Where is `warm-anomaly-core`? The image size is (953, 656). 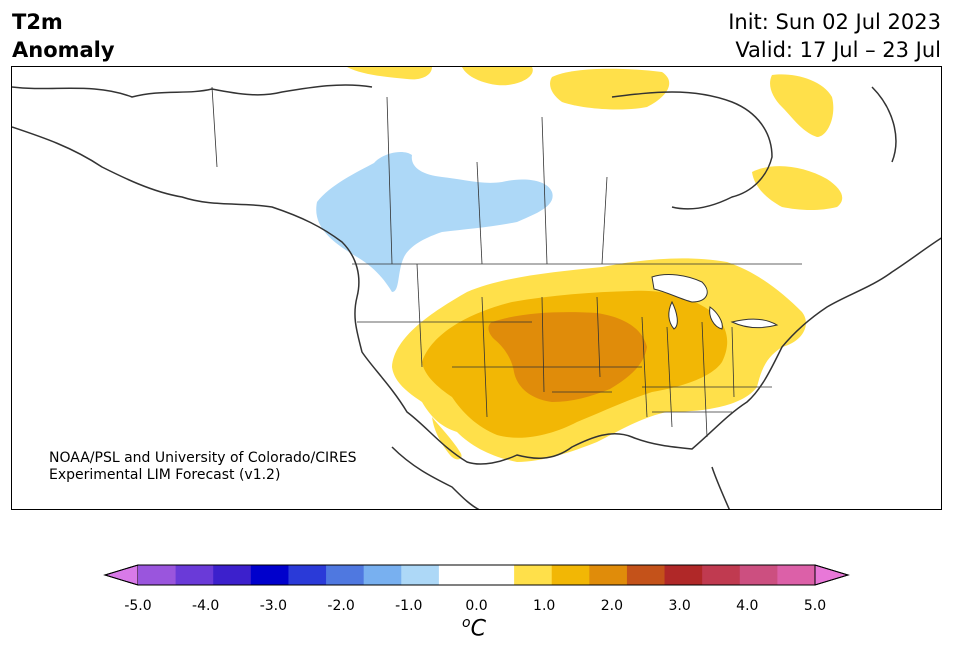
warm-anomaly-core is located at coordinates (567, 357).